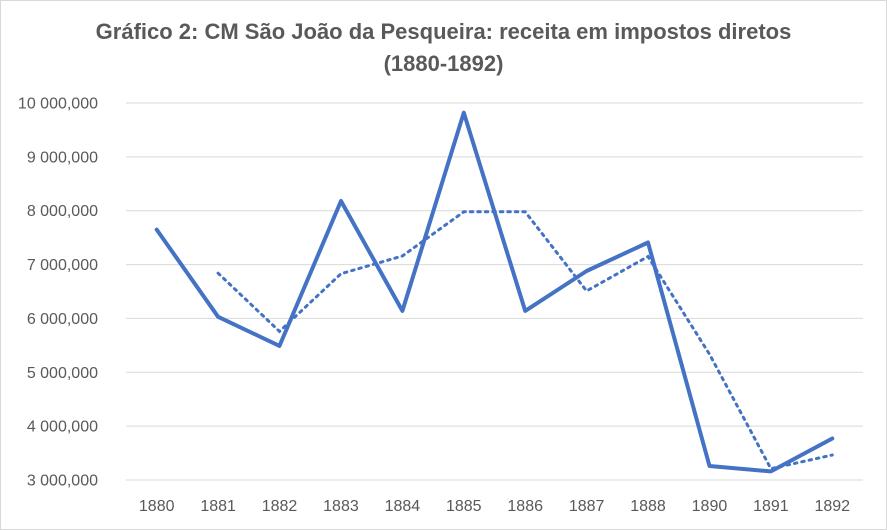  Describe the element at coordinates (464, 506) in the screenshot. I see `x-tick-label: 1885` at that location.